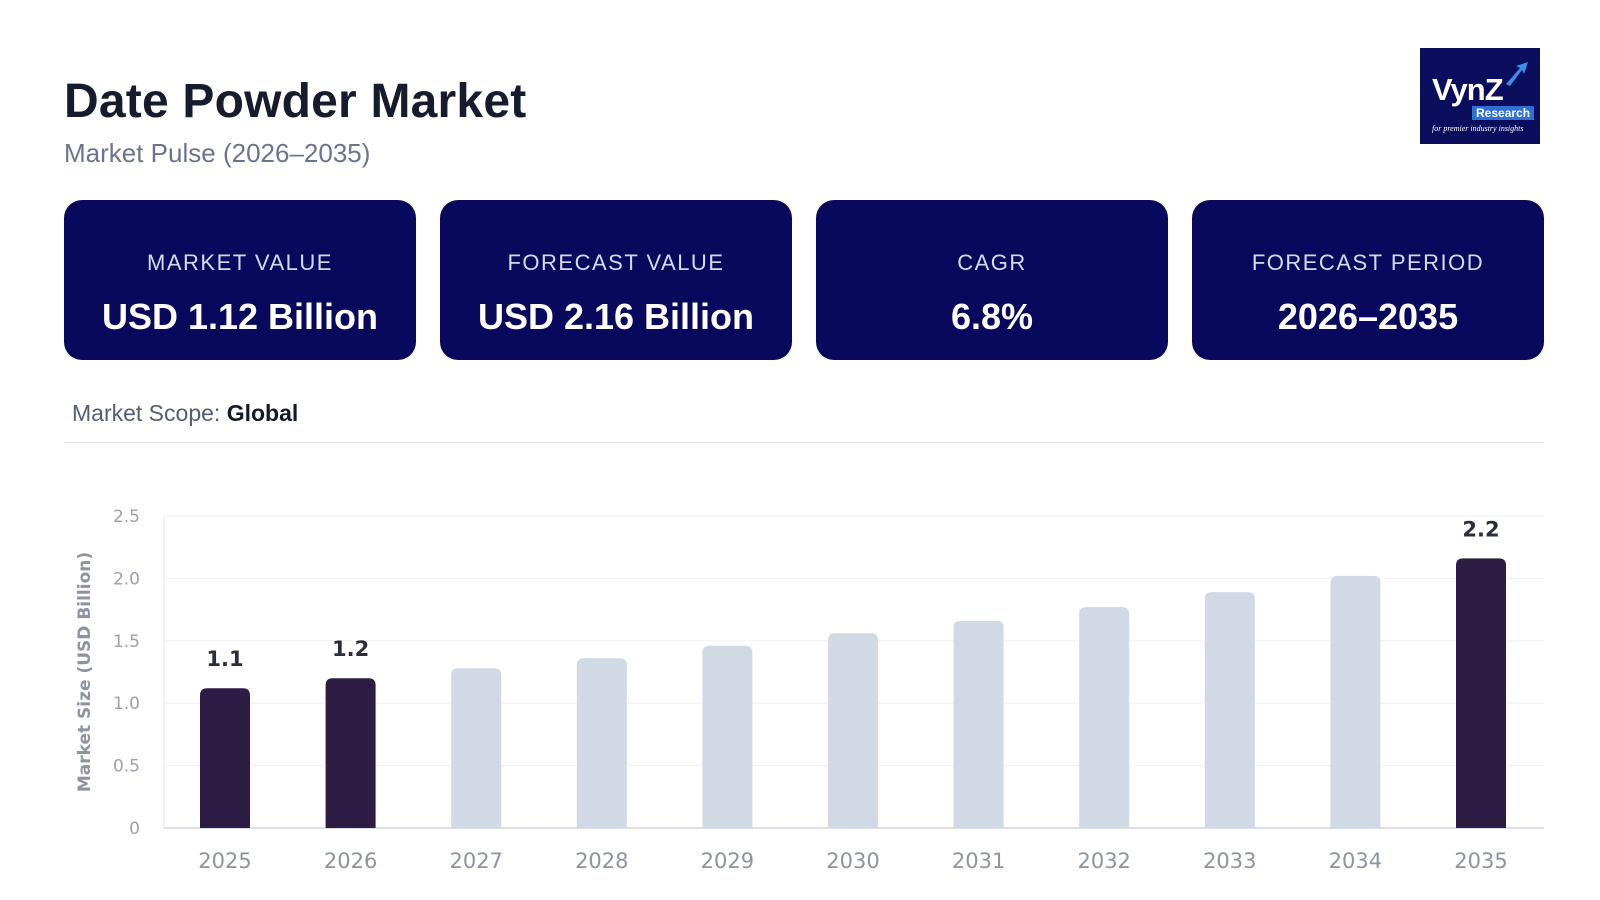 The height and width of the screenshot is (900, 1600). What do you see at coordinates (224, 659) in the screenshot?
I see `data-label: 1.1` at bounding box center [224, 659].